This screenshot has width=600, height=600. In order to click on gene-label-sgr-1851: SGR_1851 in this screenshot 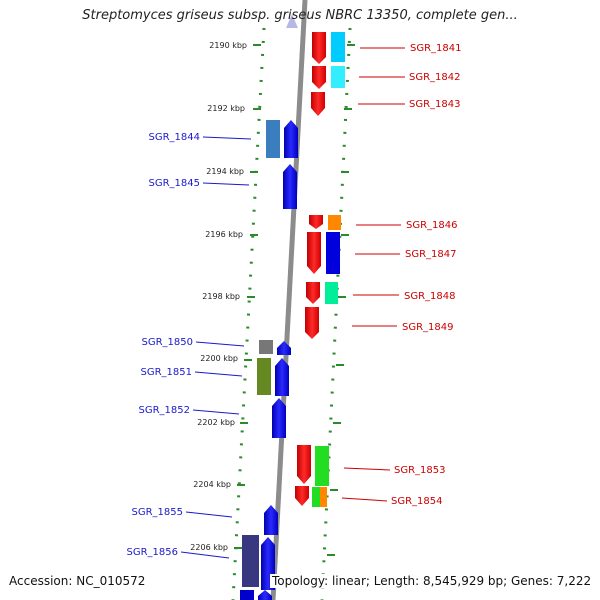, I will do `click(167, 372)`.